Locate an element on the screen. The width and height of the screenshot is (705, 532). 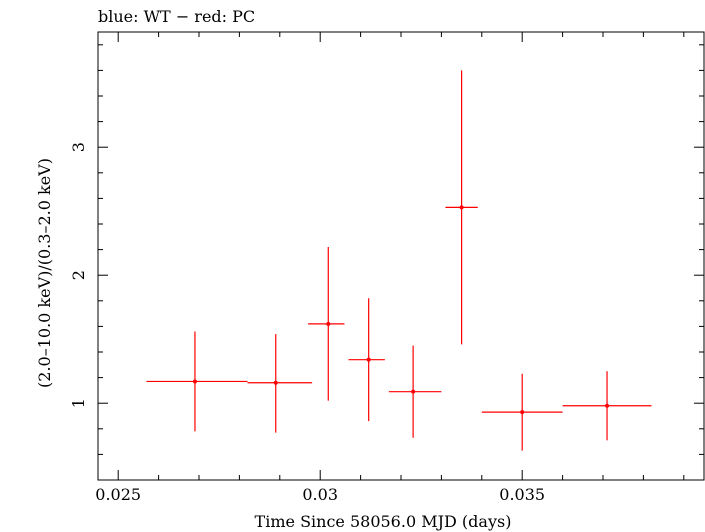
y-axis-label: (2.0–10.0 keV)/(0.3–2.0 keV) is located at coordinates (44, 273).